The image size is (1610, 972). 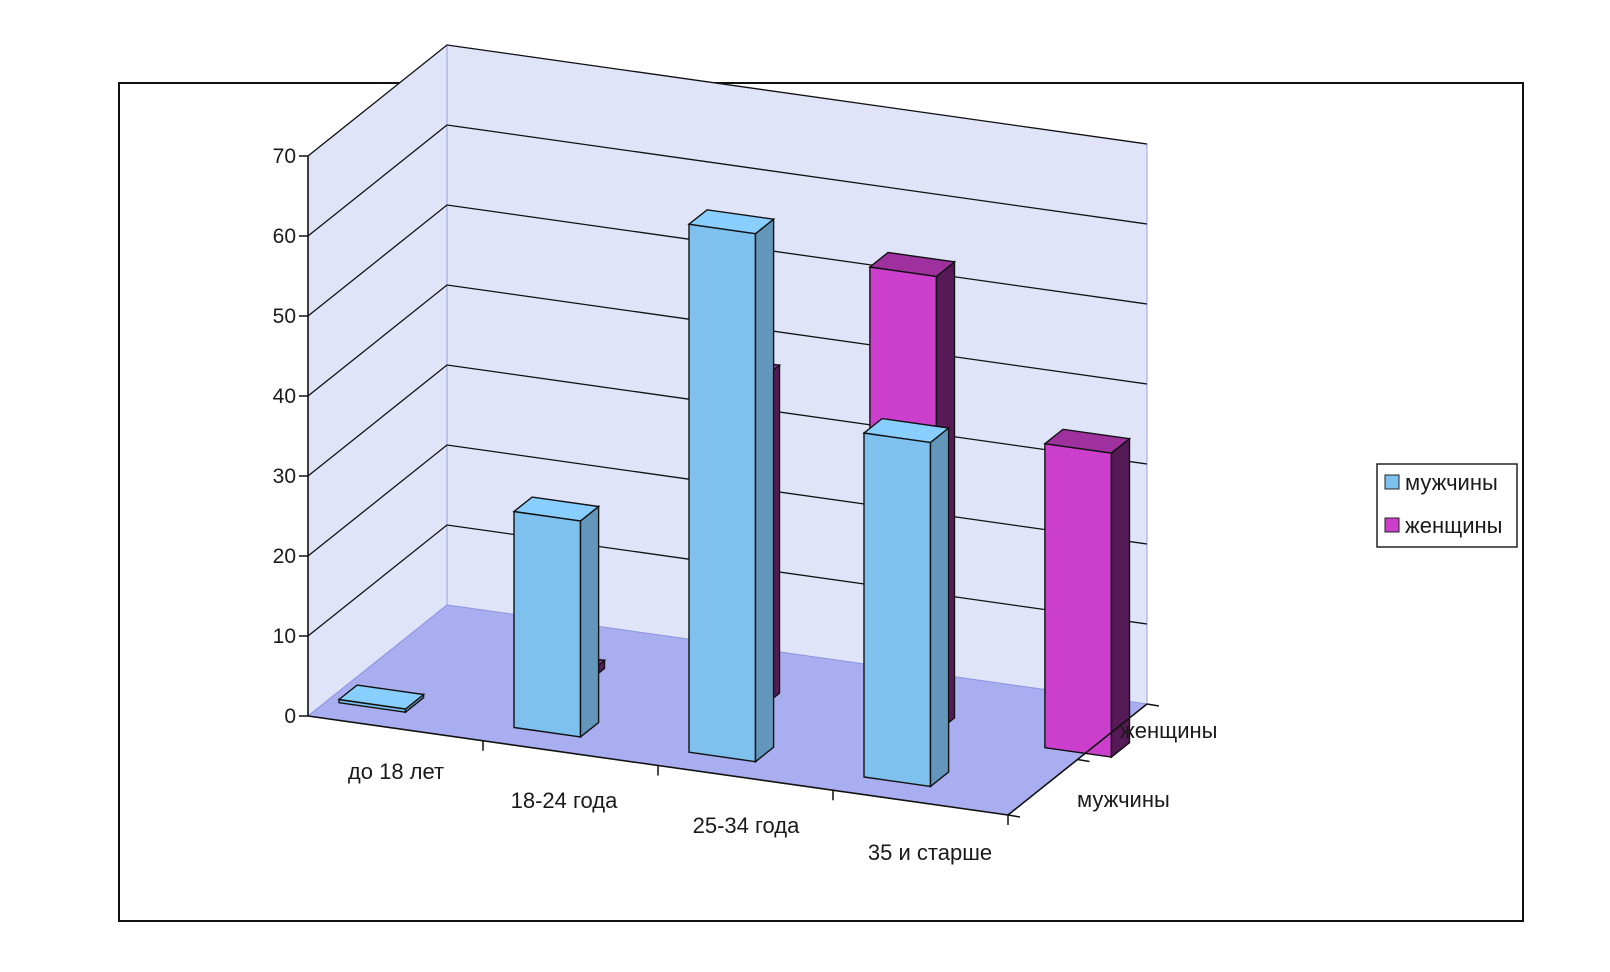 What do you see at coordinates (284, 396) in the screenshot?
I see `value-tick-label-40: 40` at bounding box center [284, 396].